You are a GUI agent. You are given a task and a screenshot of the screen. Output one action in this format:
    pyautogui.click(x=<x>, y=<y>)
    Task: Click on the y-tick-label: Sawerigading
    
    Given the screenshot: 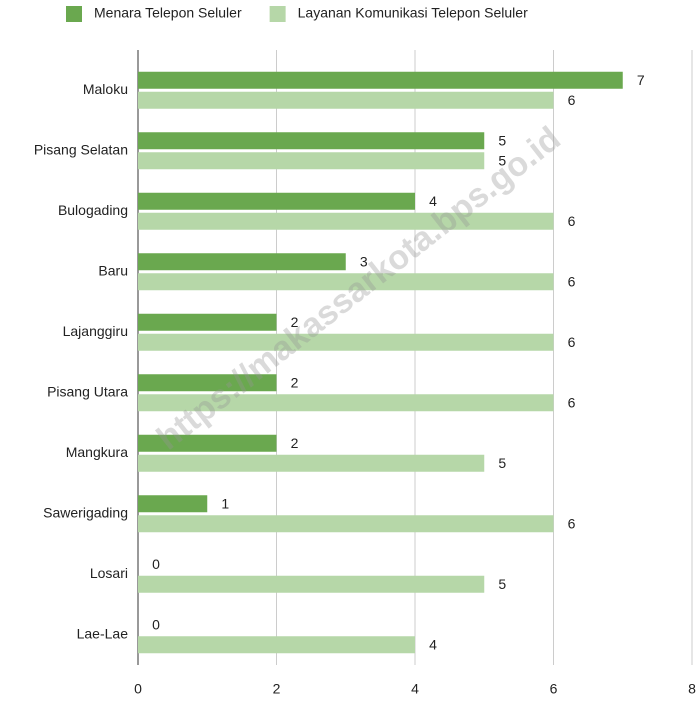 What is the action you would take?
    pyautogui.click(x=85, y=512)
    